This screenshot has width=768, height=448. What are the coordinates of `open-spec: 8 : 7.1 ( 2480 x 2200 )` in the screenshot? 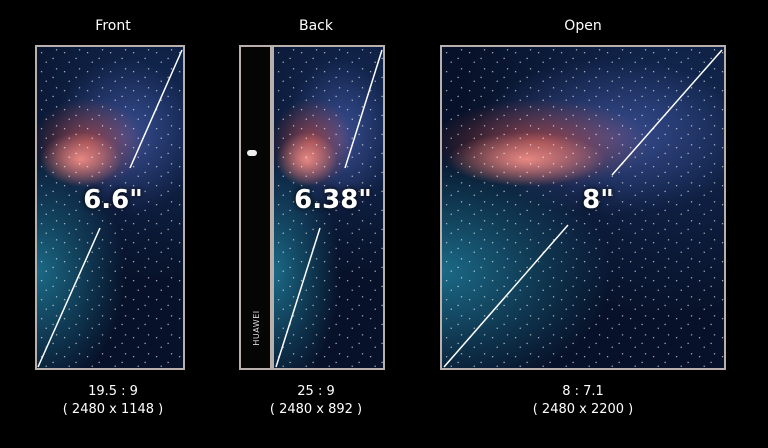 It's located at (583, 401).